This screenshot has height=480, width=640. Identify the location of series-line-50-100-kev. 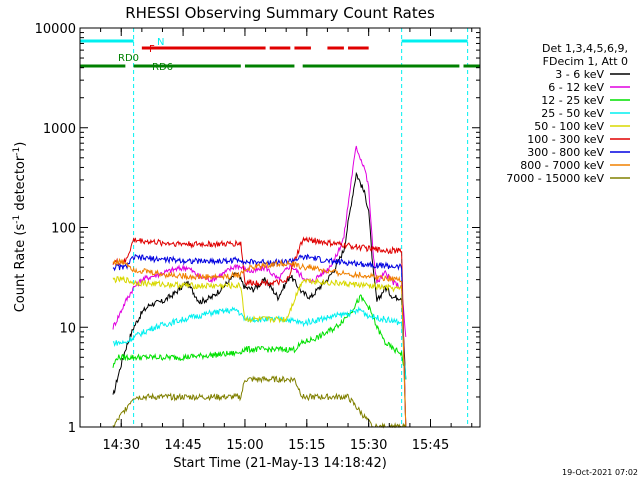
(259, 351).